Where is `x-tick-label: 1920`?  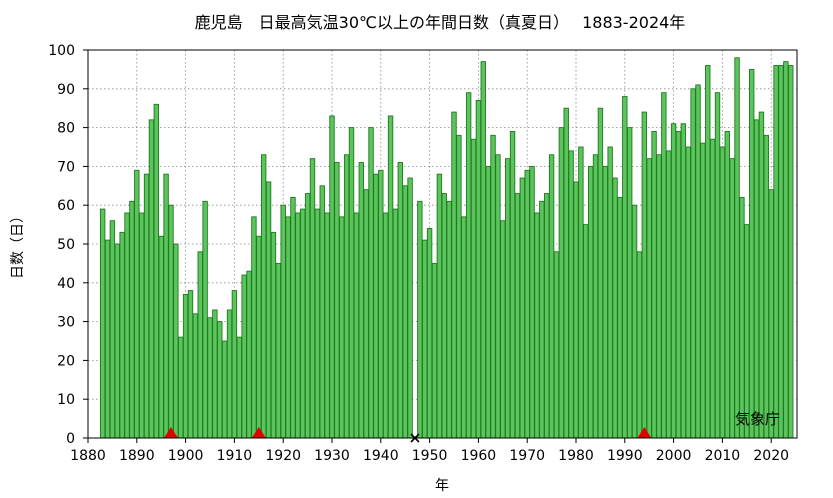
x-tick-label: 1920 is located at coordinates (283, 456).